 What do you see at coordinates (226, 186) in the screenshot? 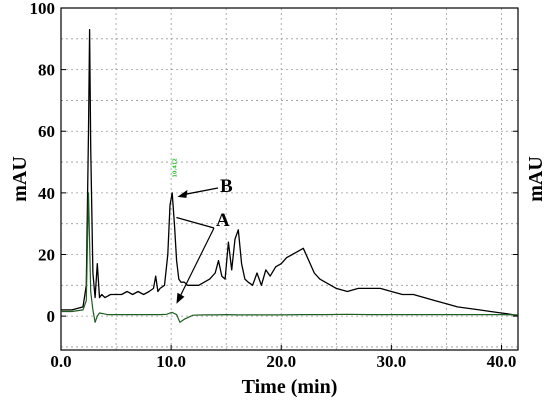
I see `annotation-b-label: B` at bounding box center [226, 186].